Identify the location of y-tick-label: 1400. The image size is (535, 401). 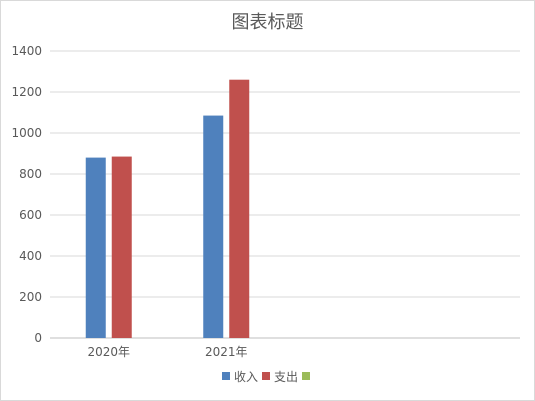
(26, 51).